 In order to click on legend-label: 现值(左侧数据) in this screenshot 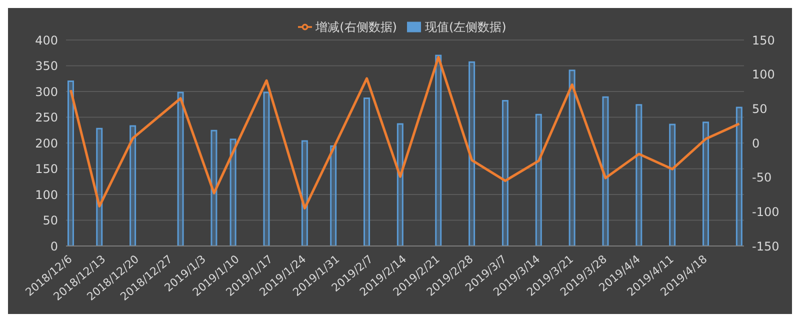, I will do `click(465, 27)`.